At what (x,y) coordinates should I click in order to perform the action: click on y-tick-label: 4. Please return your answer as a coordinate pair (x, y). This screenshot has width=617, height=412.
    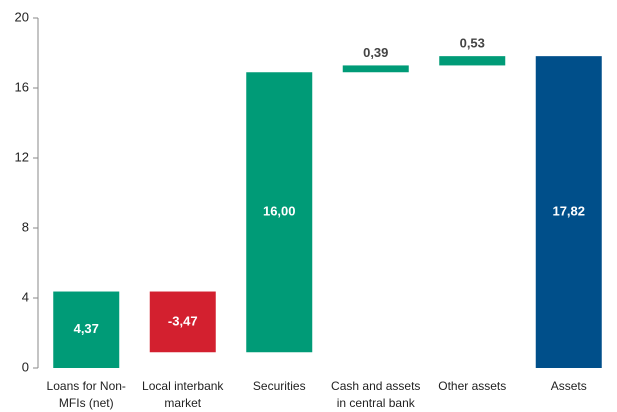
    Looking at the image, I should click on (25, 296).